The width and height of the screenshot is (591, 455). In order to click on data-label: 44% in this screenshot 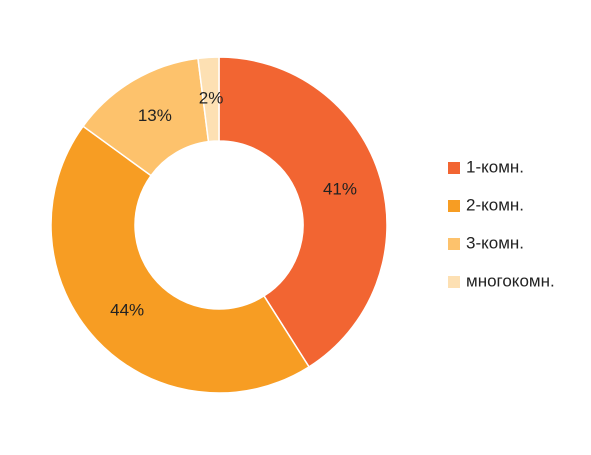, I will do `click(127, 310)`.